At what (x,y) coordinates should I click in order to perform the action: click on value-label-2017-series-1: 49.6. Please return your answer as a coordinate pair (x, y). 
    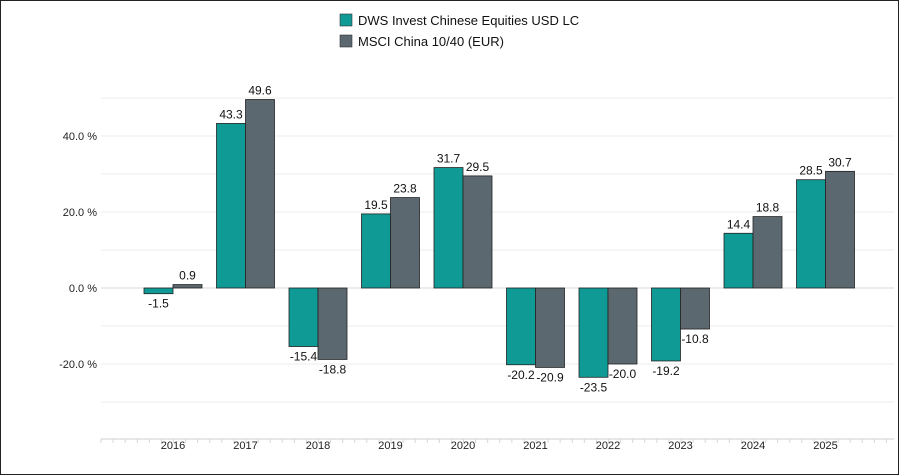
    Looking at the image, I should click on (260, 91).